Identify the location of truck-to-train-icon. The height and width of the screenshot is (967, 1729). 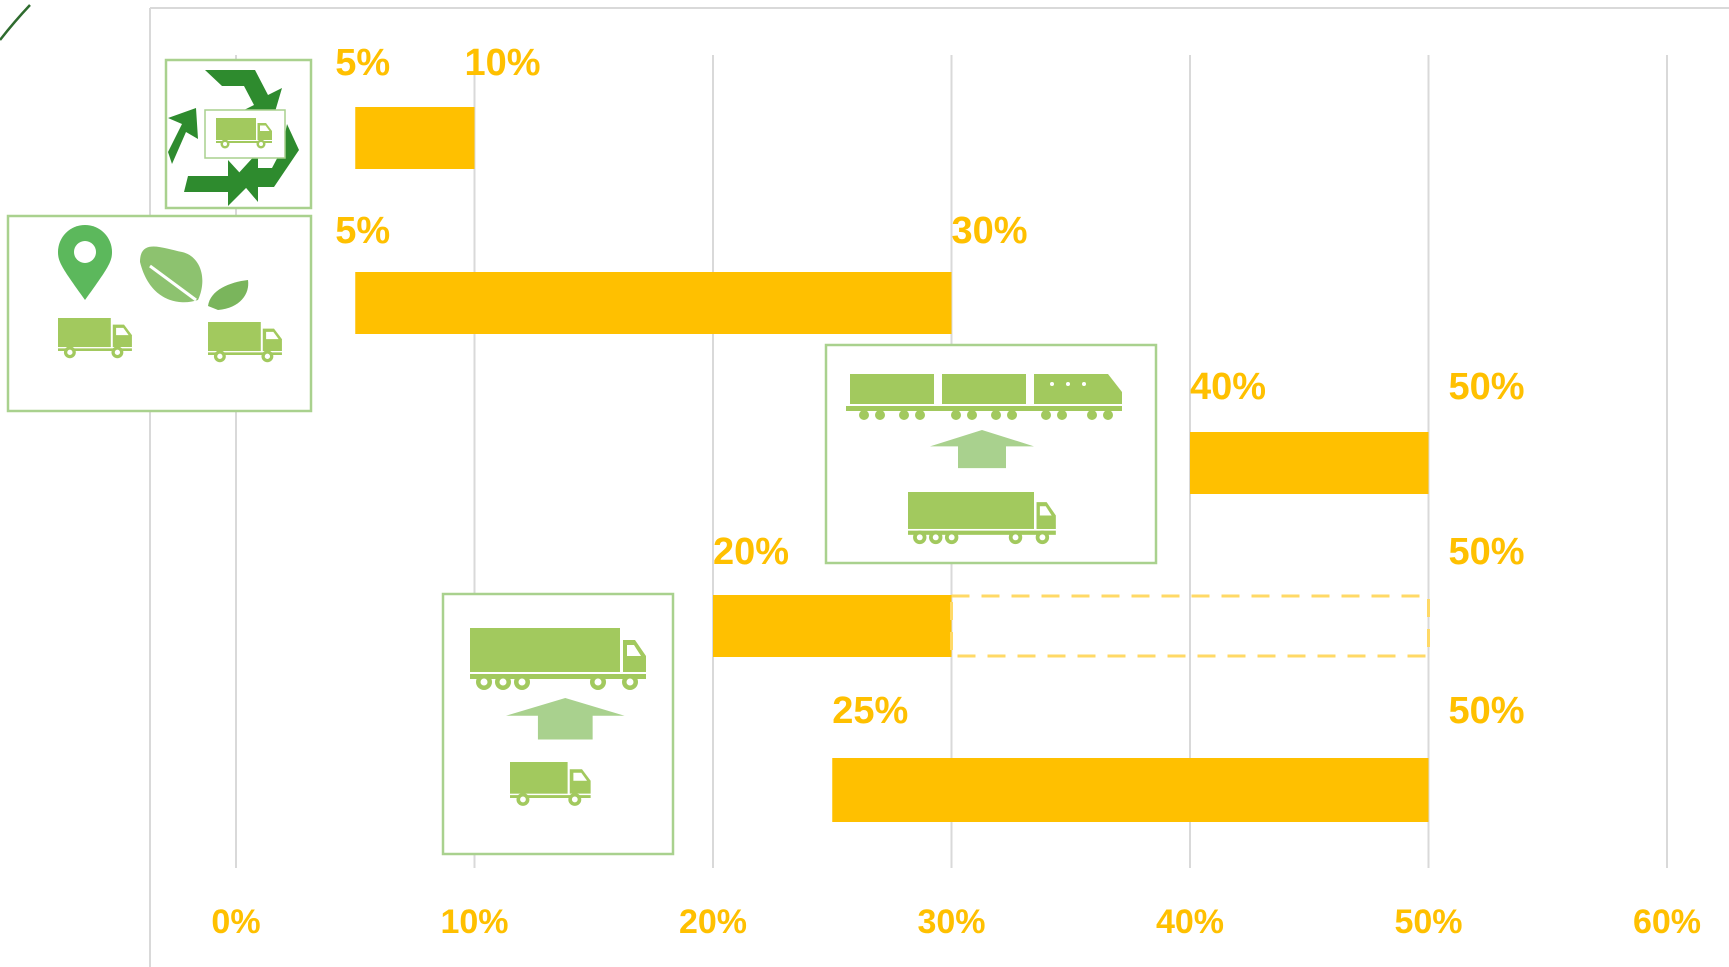
(991, 454).